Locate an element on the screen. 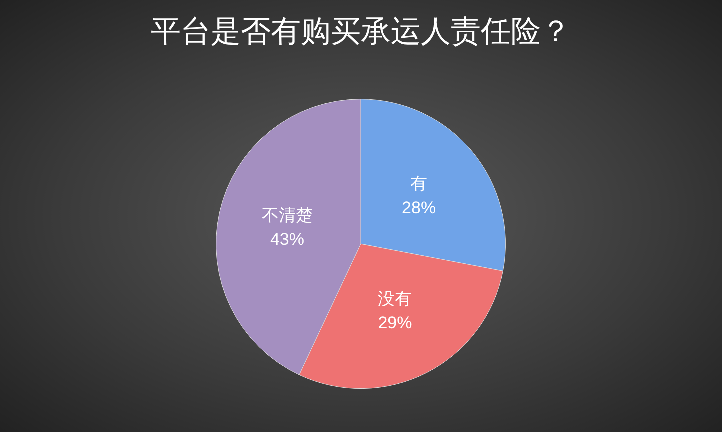  slice-label: 没有 is located at coordinates (395, 299).